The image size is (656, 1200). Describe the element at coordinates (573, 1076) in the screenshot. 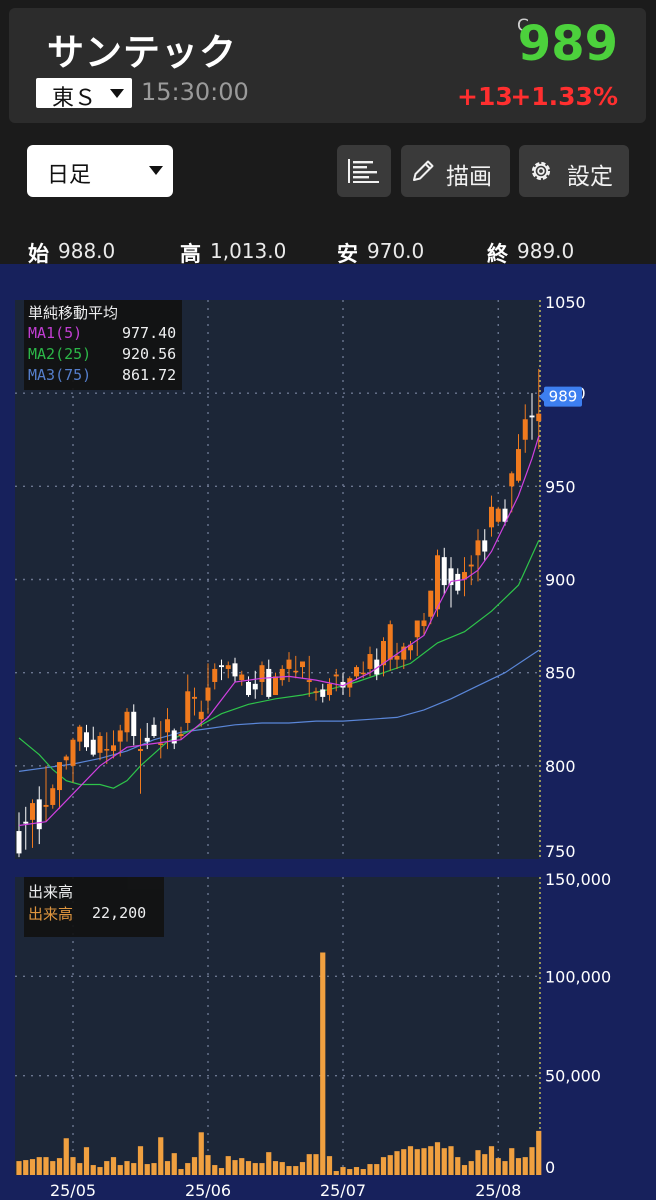

I see `volume-tick-label: 50,000` at that location.